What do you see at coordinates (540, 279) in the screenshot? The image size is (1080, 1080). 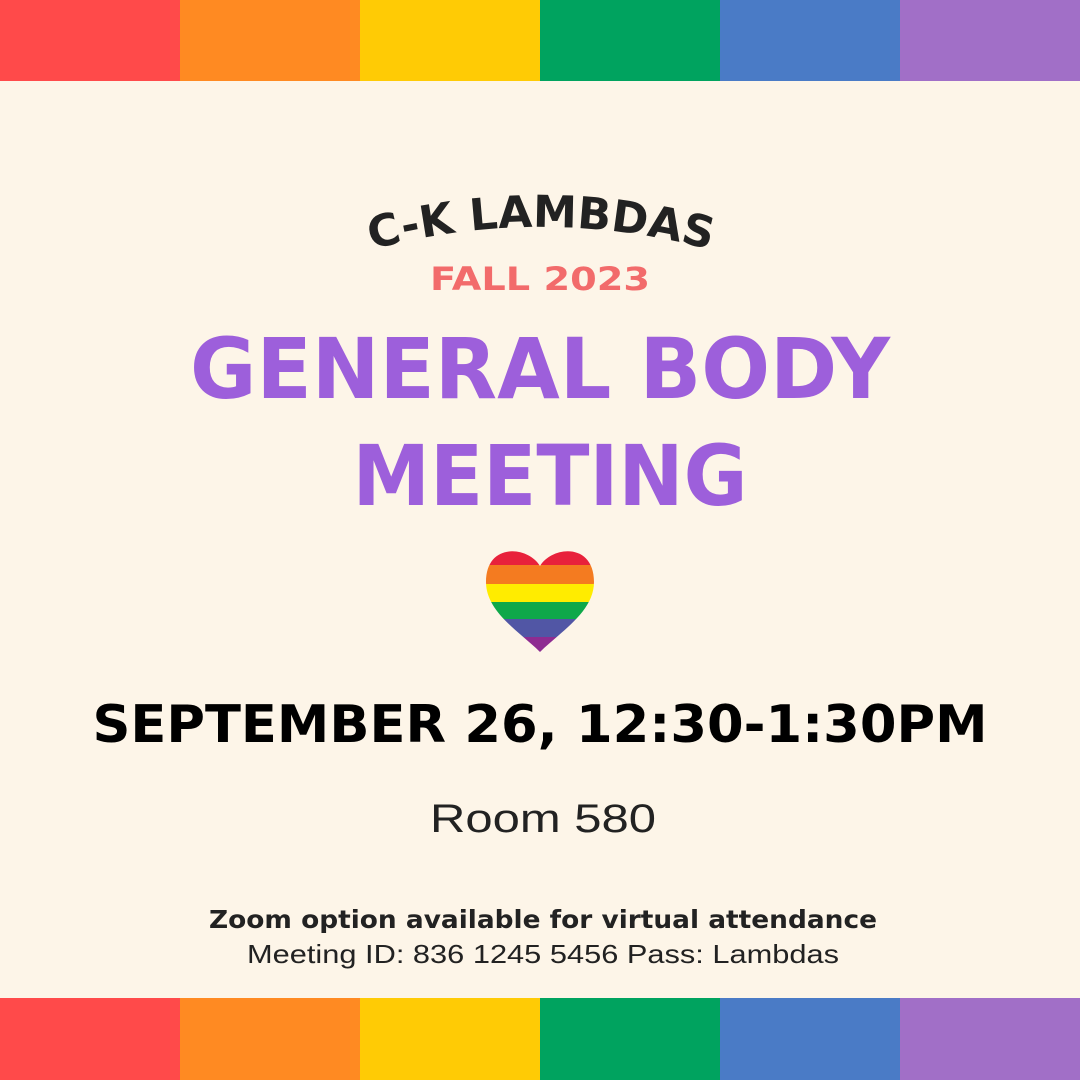 I see `semester: FALL 2023` at bounding box center [540, 279].